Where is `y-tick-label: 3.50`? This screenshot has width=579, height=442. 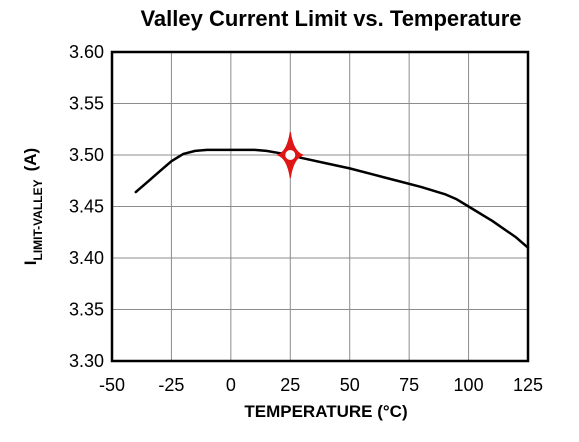 y-tick-label: 3.50 is located at coordinates (86, 155).